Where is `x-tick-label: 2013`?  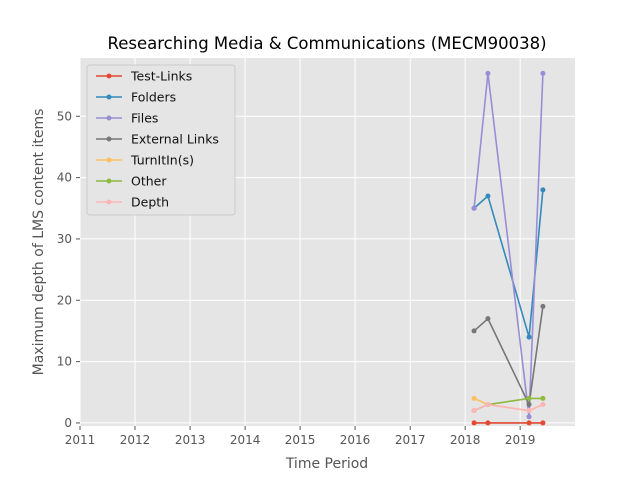 x-tick-label: 2013 is located at coordinates (190, 440).